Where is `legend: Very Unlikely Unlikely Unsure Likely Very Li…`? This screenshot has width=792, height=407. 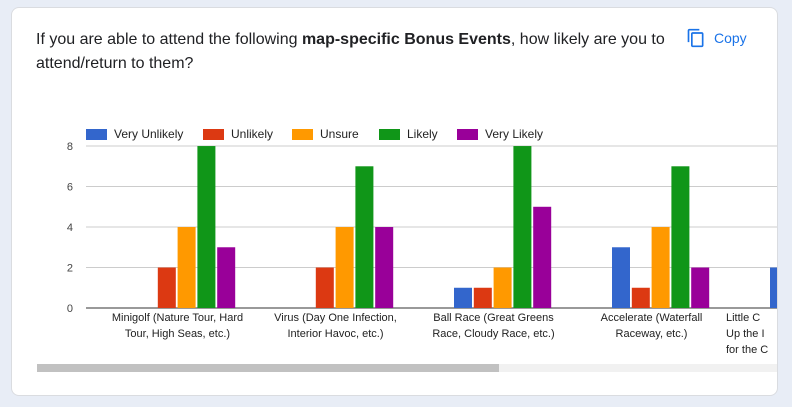 legend: Very Unlikely Unlikely Unsure Likely Very Li… is located at coordinates (314, 134).